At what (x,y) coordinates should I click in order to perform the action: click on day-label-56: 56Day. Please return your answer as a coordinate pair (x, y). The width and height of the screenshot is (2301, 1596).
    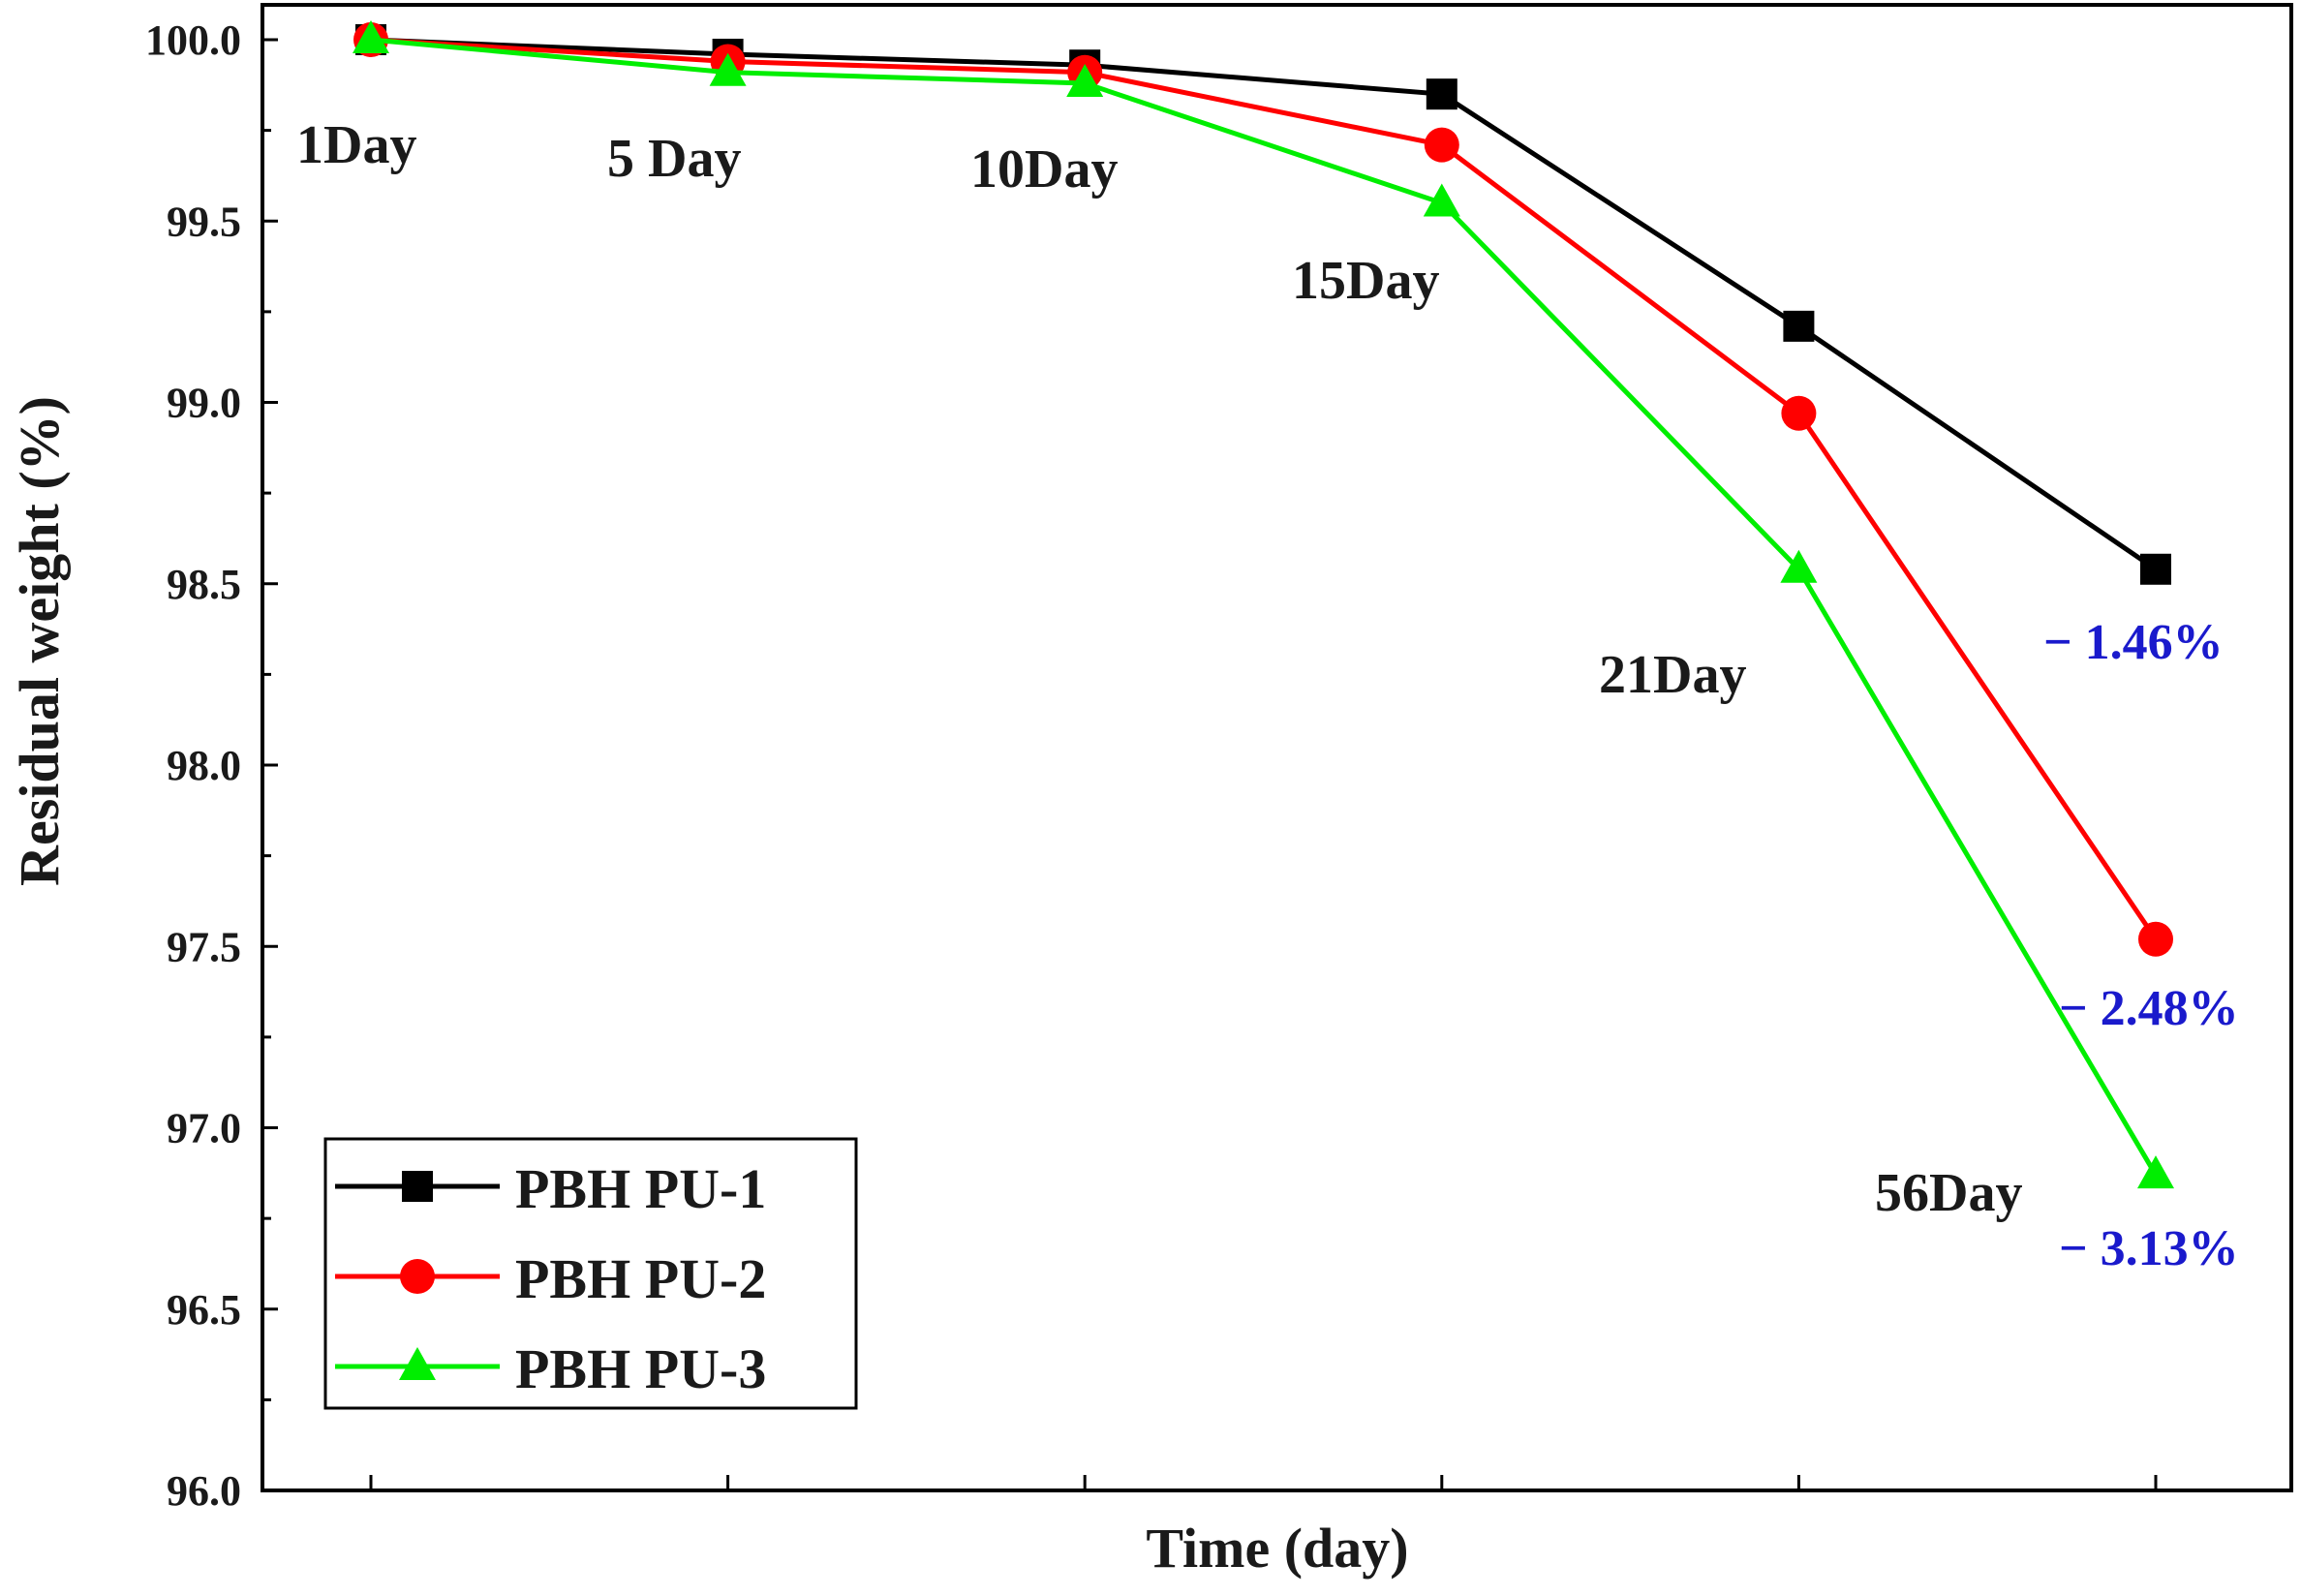
    Looking at the image, I should click on (1948, 1193).